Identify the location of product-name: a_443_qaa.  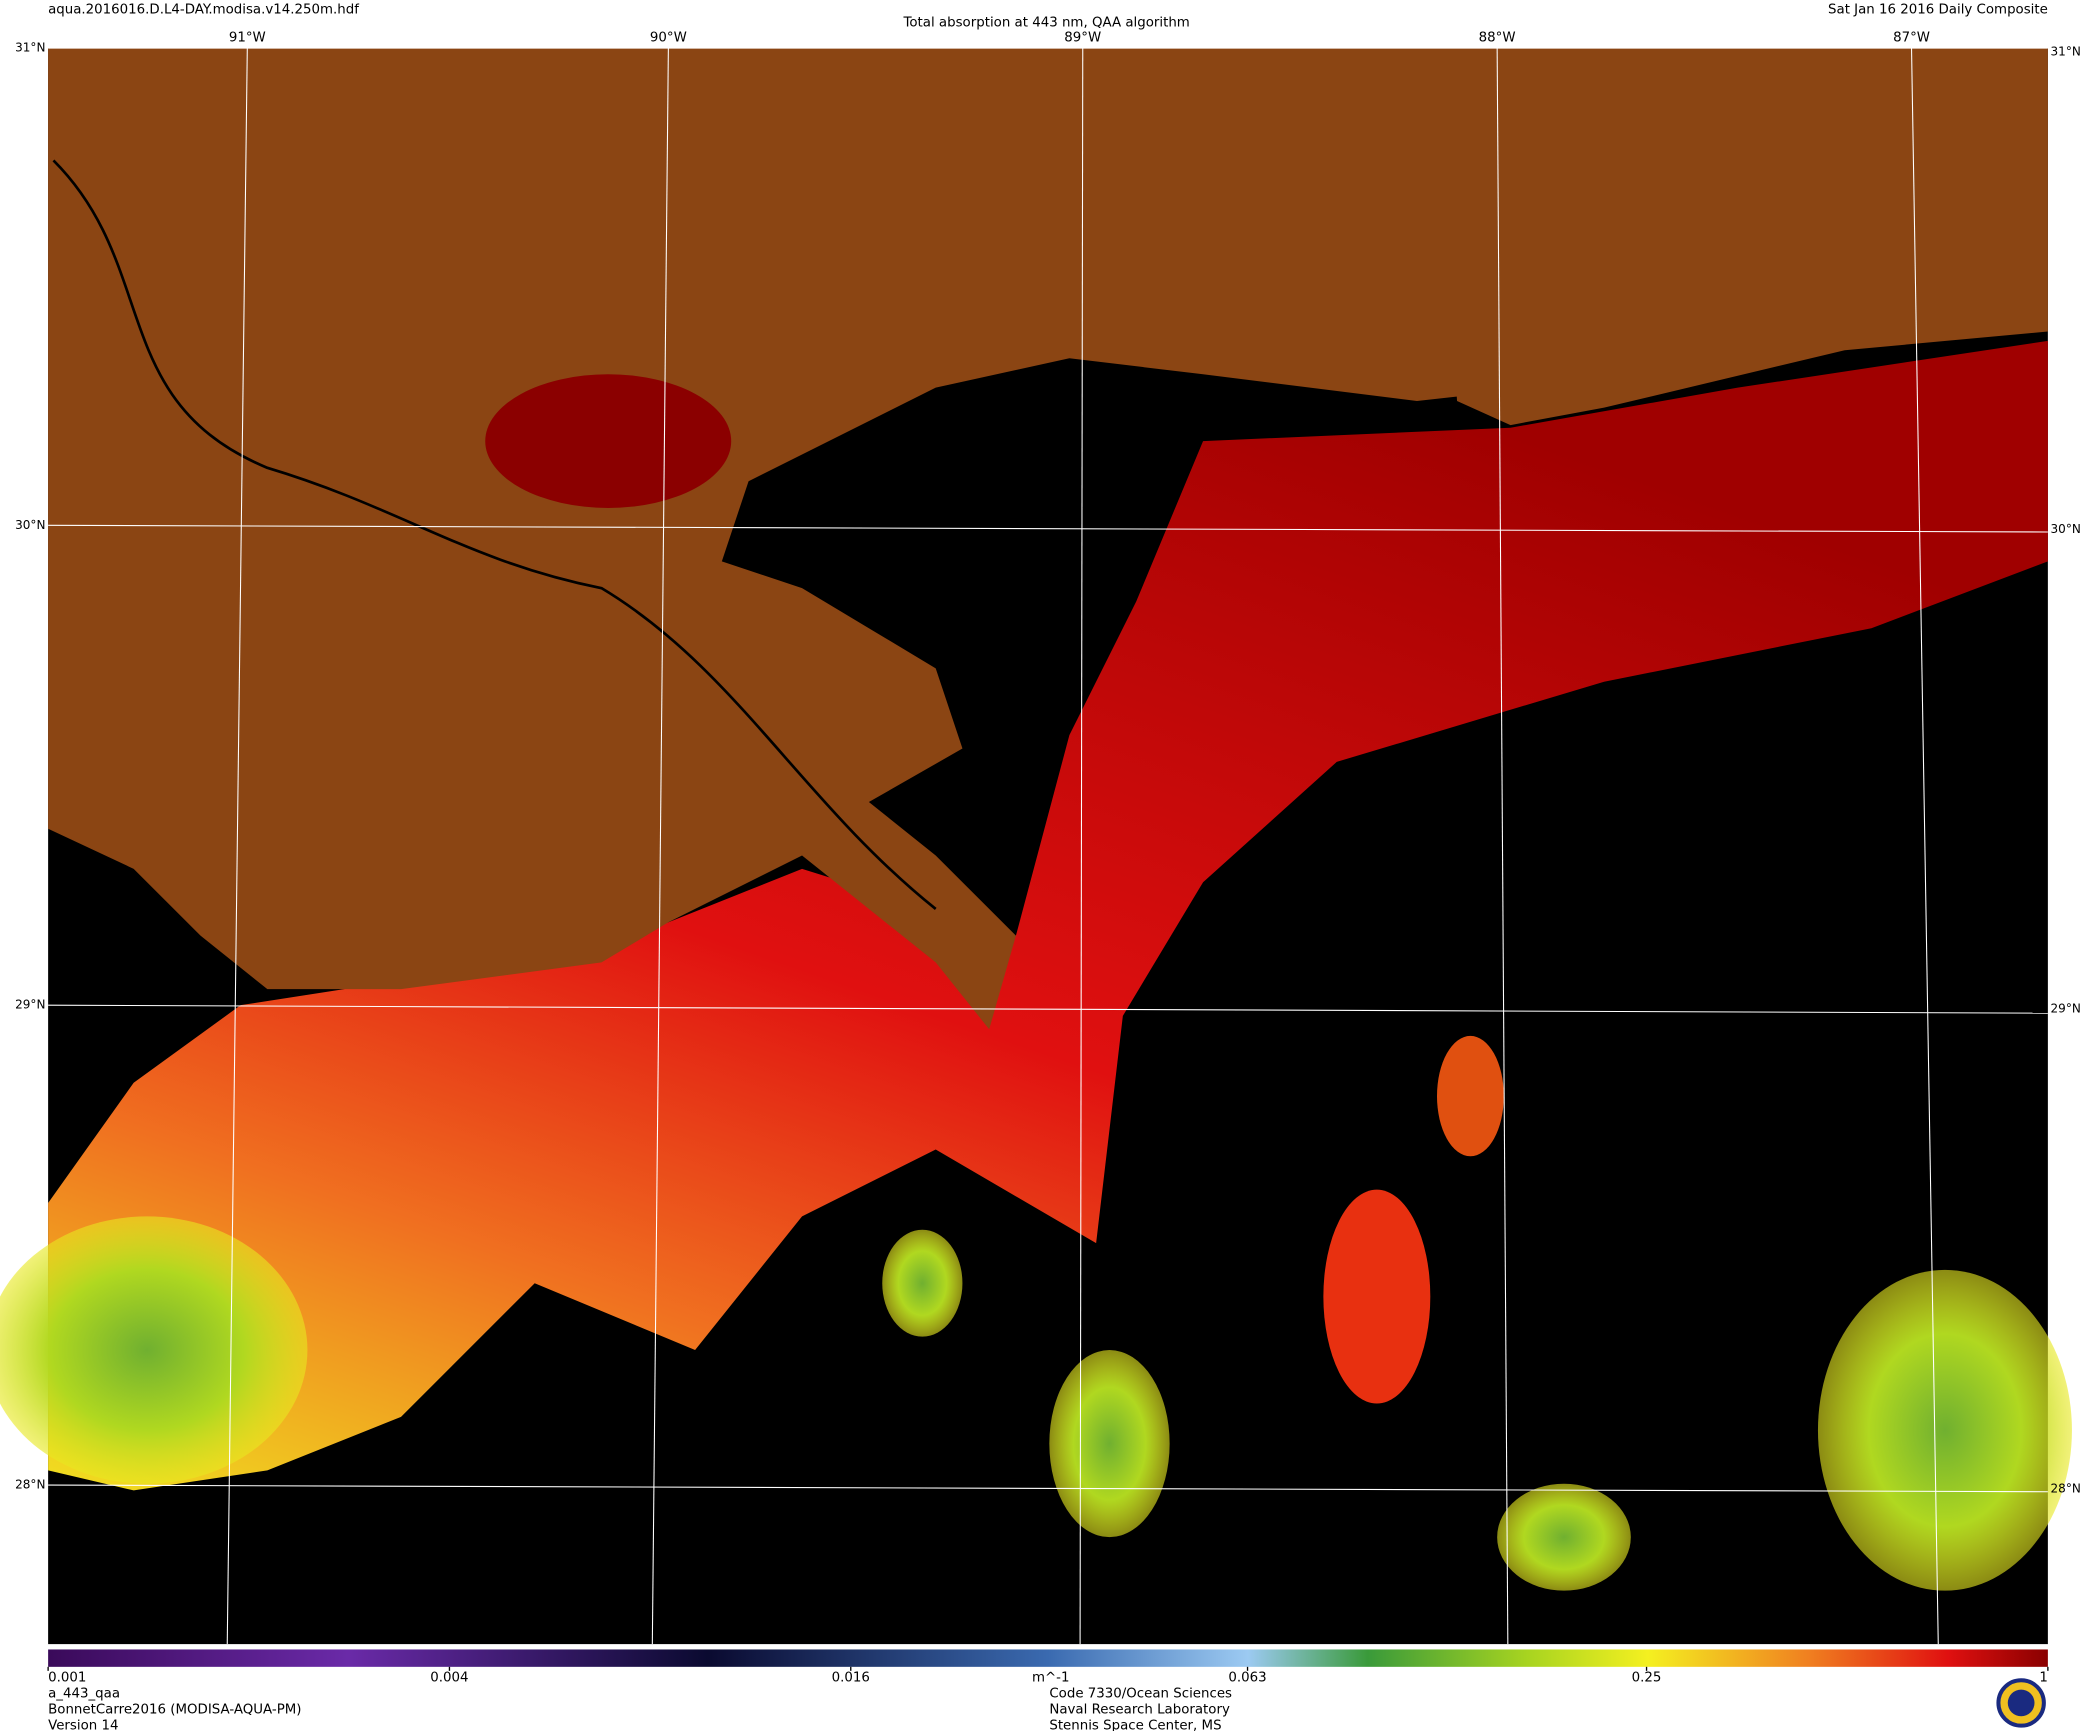
(84, 1694).